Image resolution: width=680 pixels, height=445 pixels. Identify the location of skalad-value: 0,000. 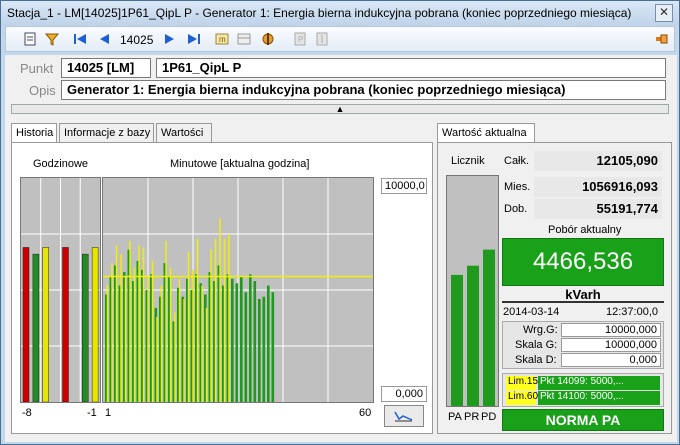
(611, 360).